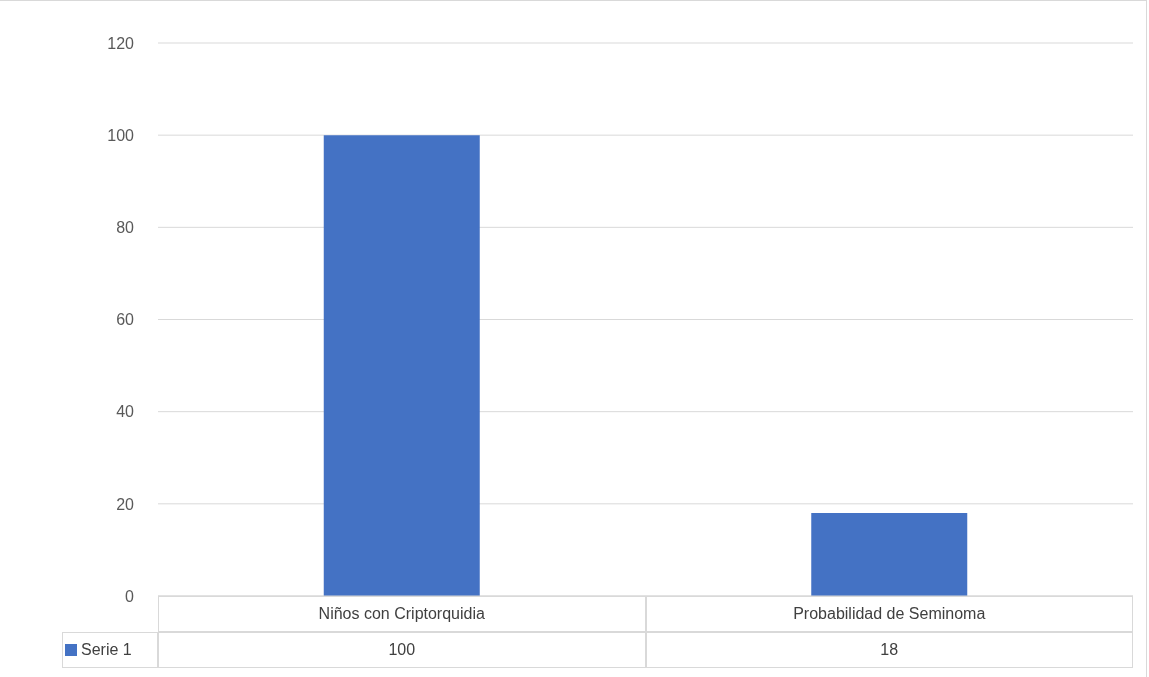 The image size is (1149, 677). What do you see at coordinates (402, 614) in the screenshot?
I see `x-tick-label: Niños con Criptorquidia` at bounding box center [402, 614].